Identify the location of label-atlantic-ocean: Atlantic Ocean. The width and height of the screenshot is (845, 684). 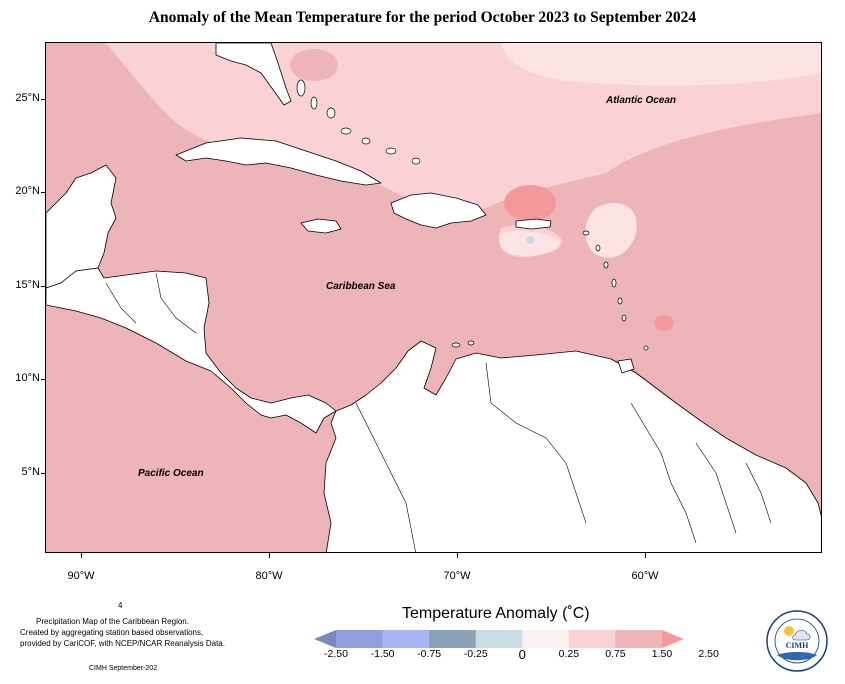
(641, 100).